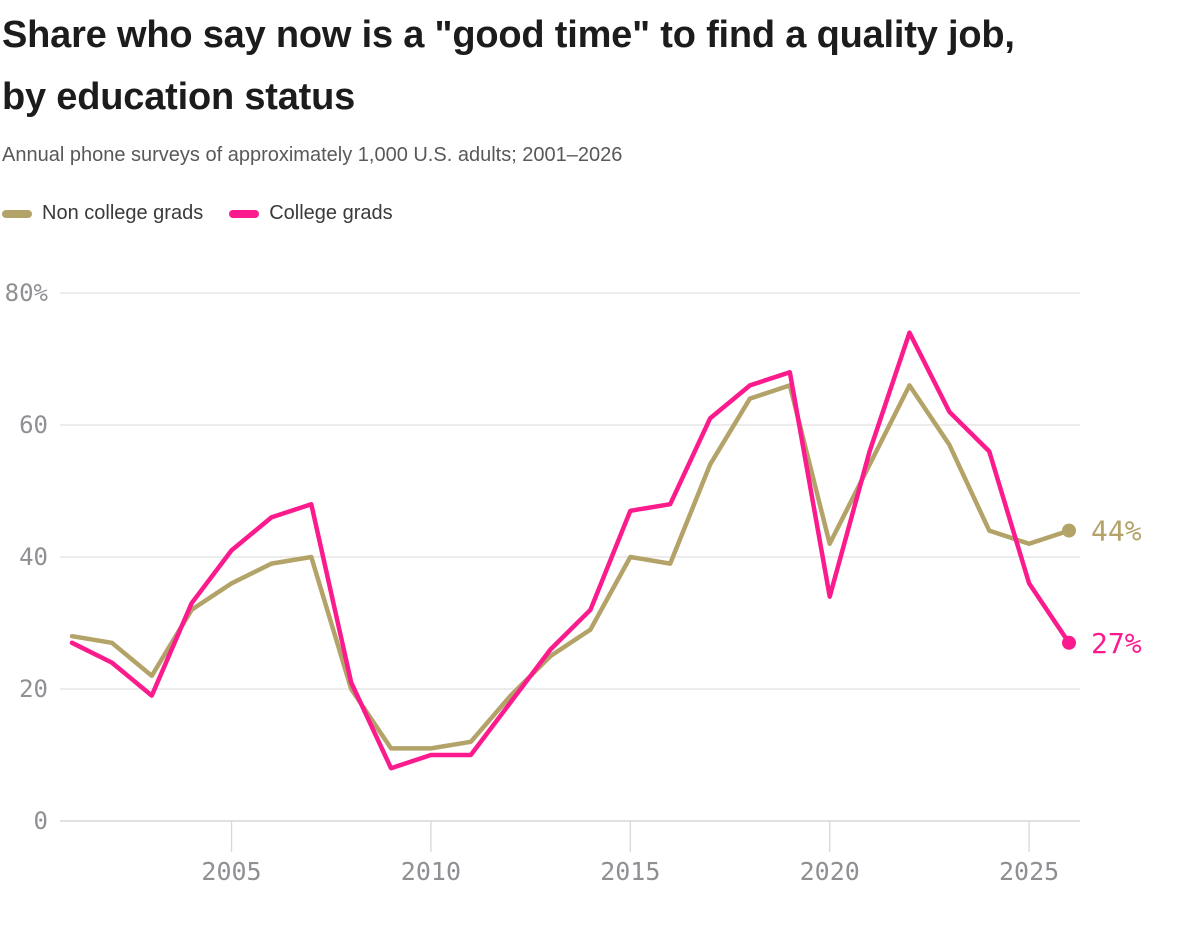 This screenshot has width=1200, height=928. Describe the element at coordinates (630, 871) in the screenshot. I see `x-axis-tick-label: 2015` at that location.